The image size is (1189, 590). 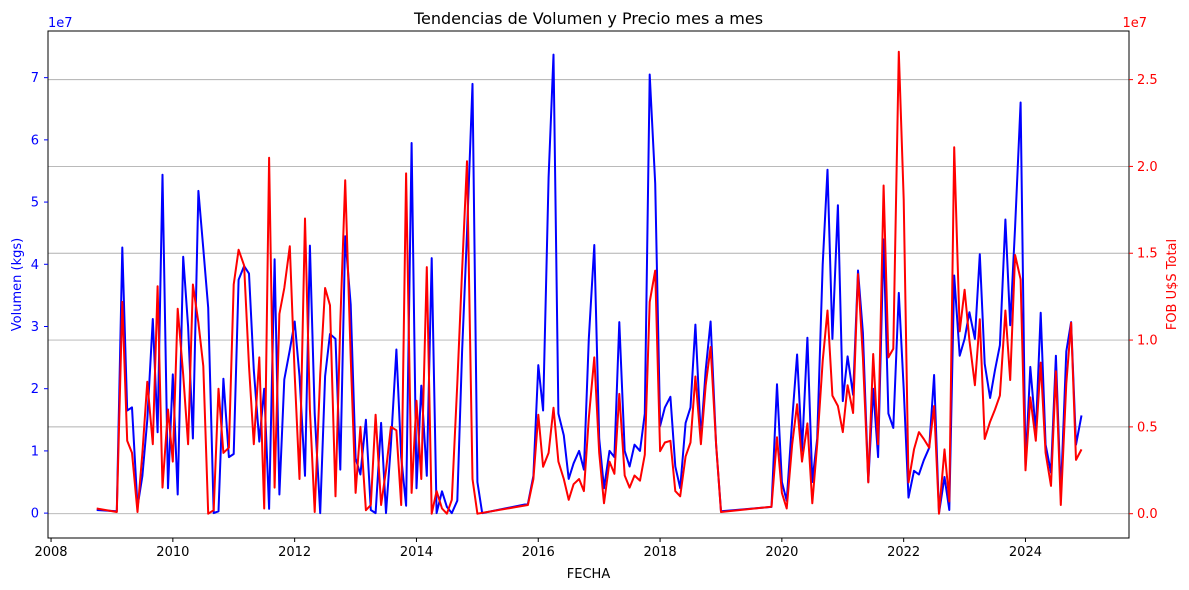 What do you see at coordinates (60, 23) in the screenshot?
I see `y-axis-left-exponent: 1e7` at bounding box center [60, 23].